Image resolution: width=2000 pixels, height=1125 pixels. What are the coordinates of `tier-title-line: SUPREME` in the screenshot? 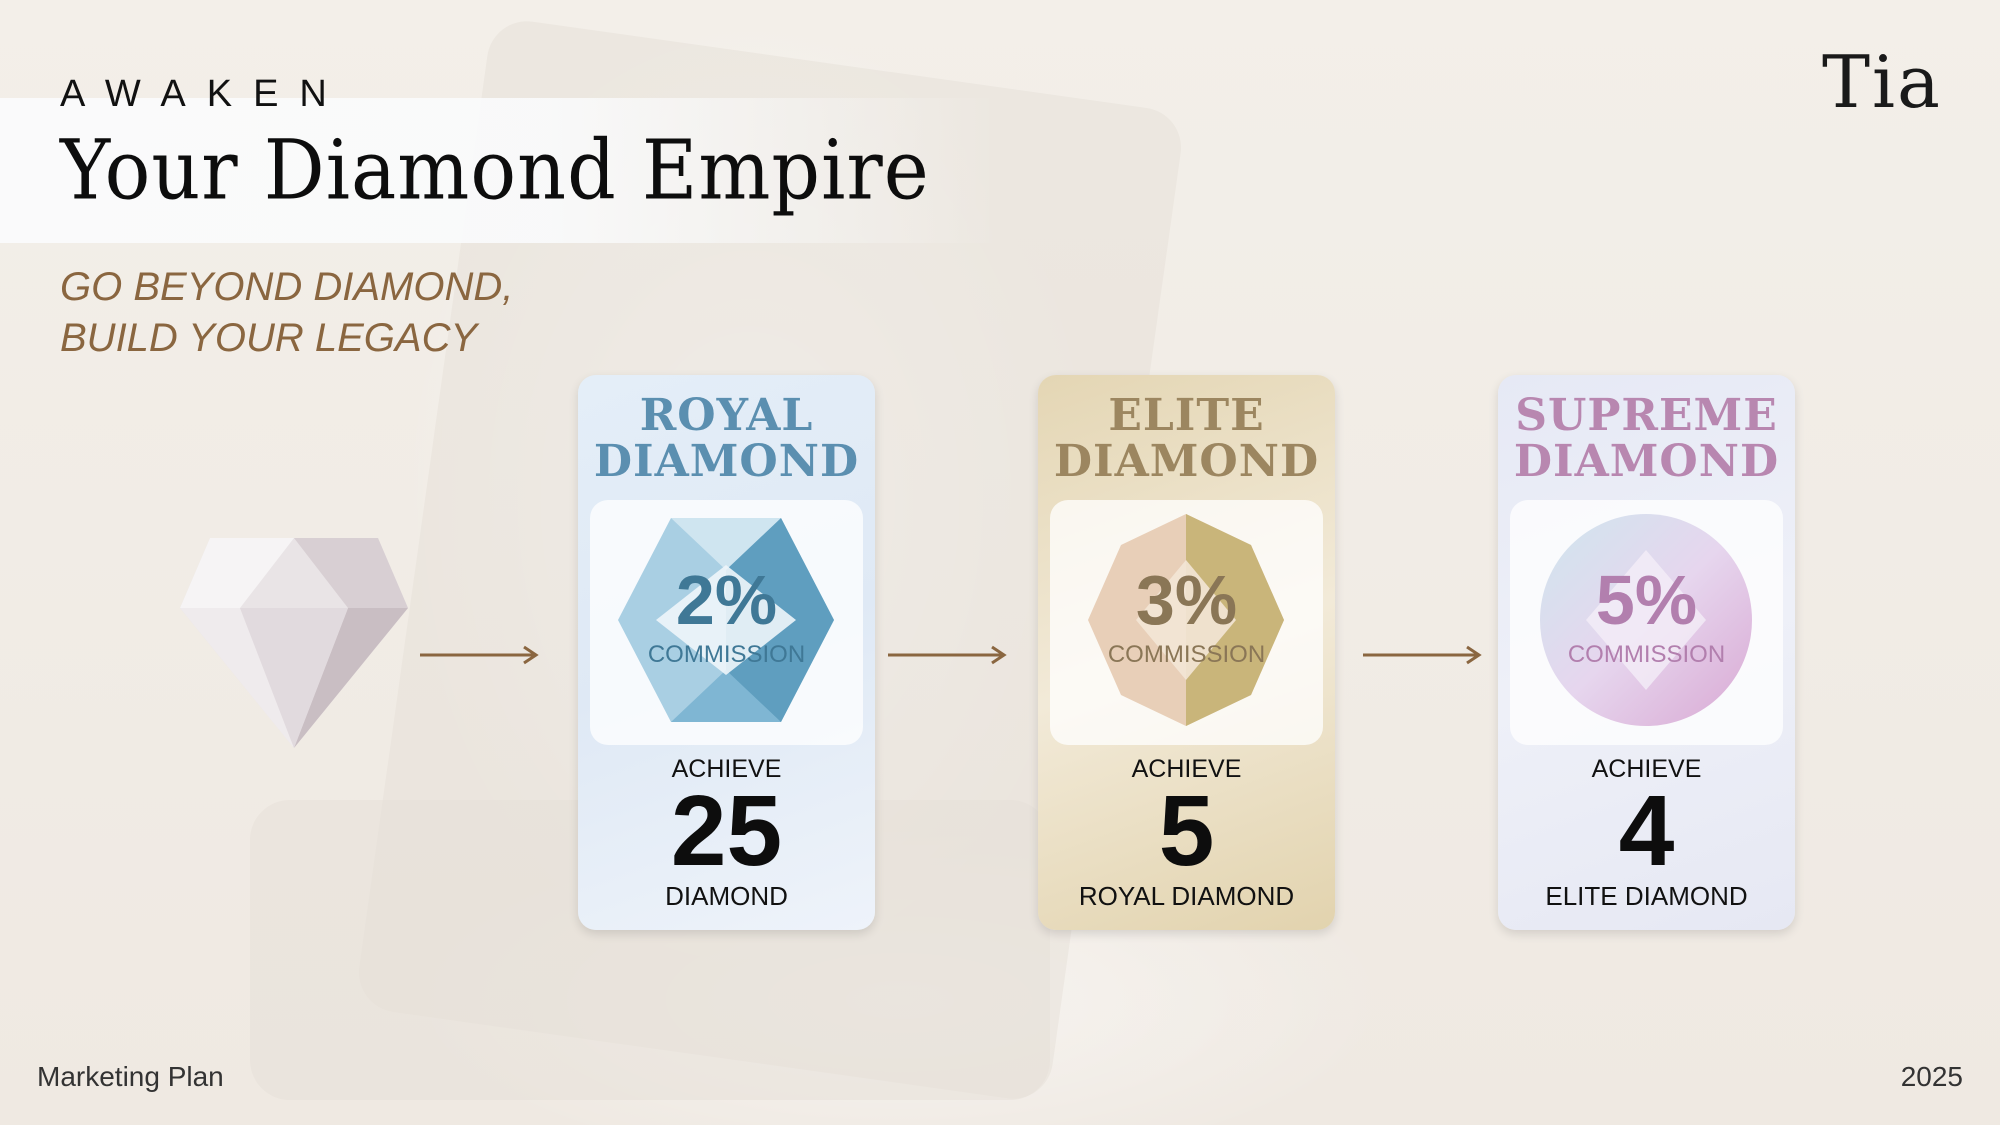 It's located at (1646, 415).